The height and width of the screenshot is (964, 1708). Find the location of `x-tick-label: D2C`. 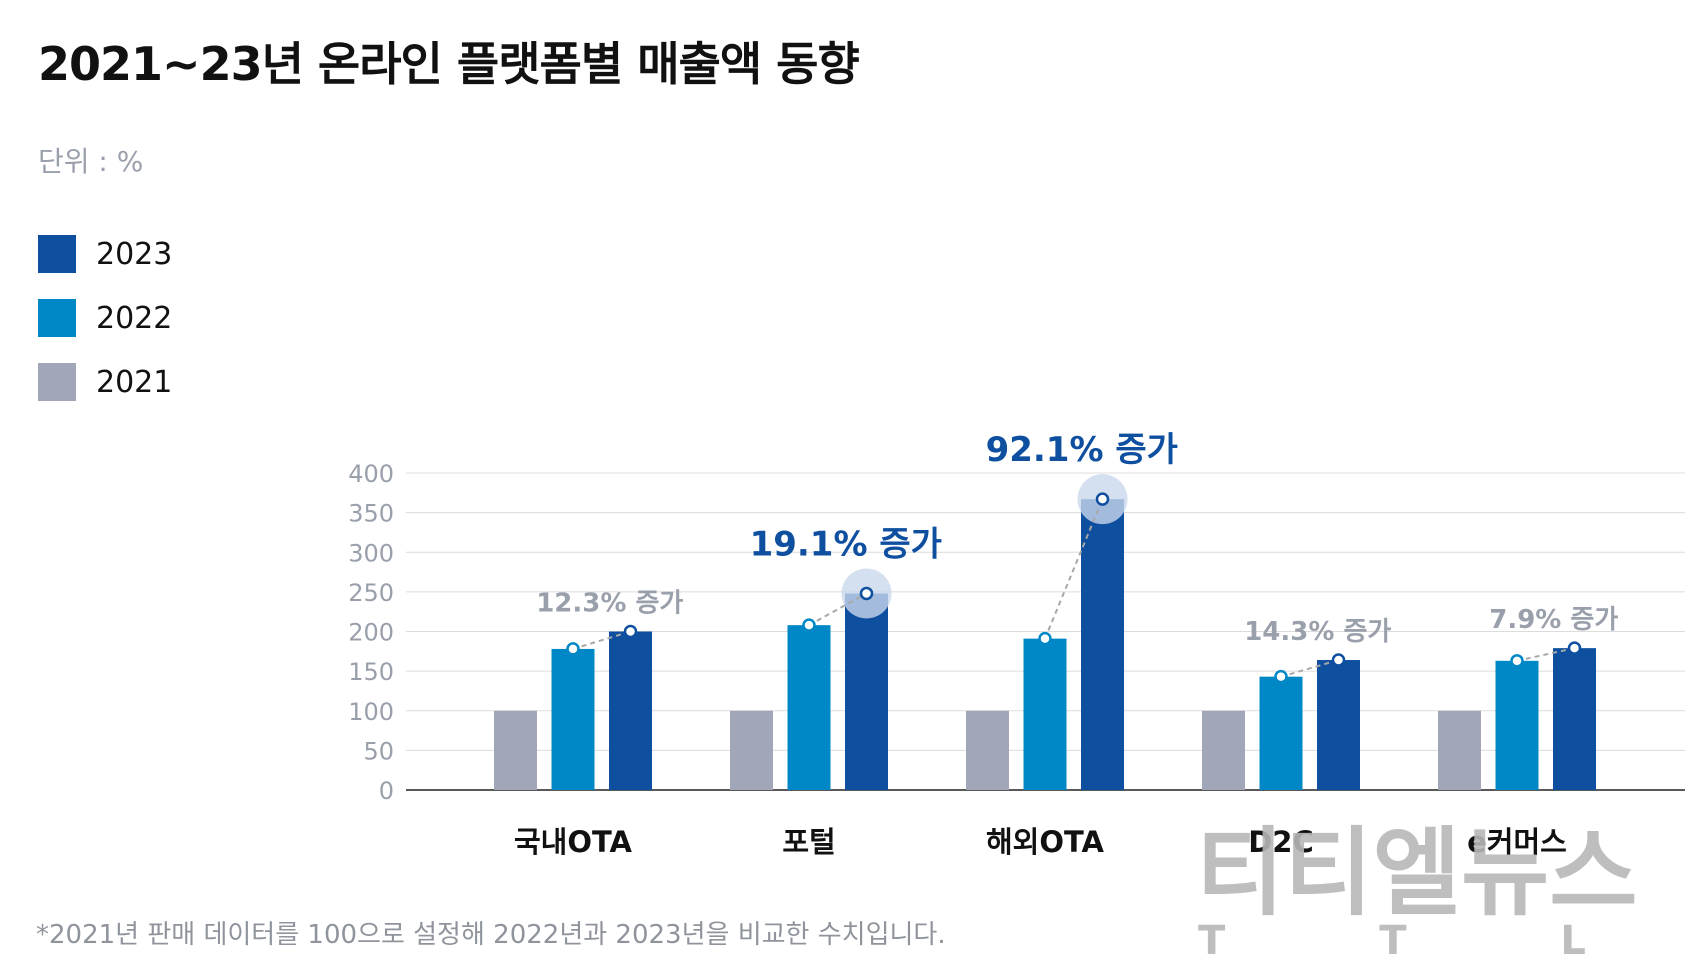

x-tick-label: D2C is located at coordinates (1281, 842).